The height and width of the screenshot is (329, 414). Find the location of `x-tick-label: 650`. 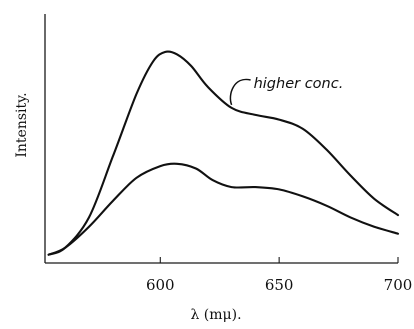

x-tick-label: 650 is located at coordinates (279, 285).